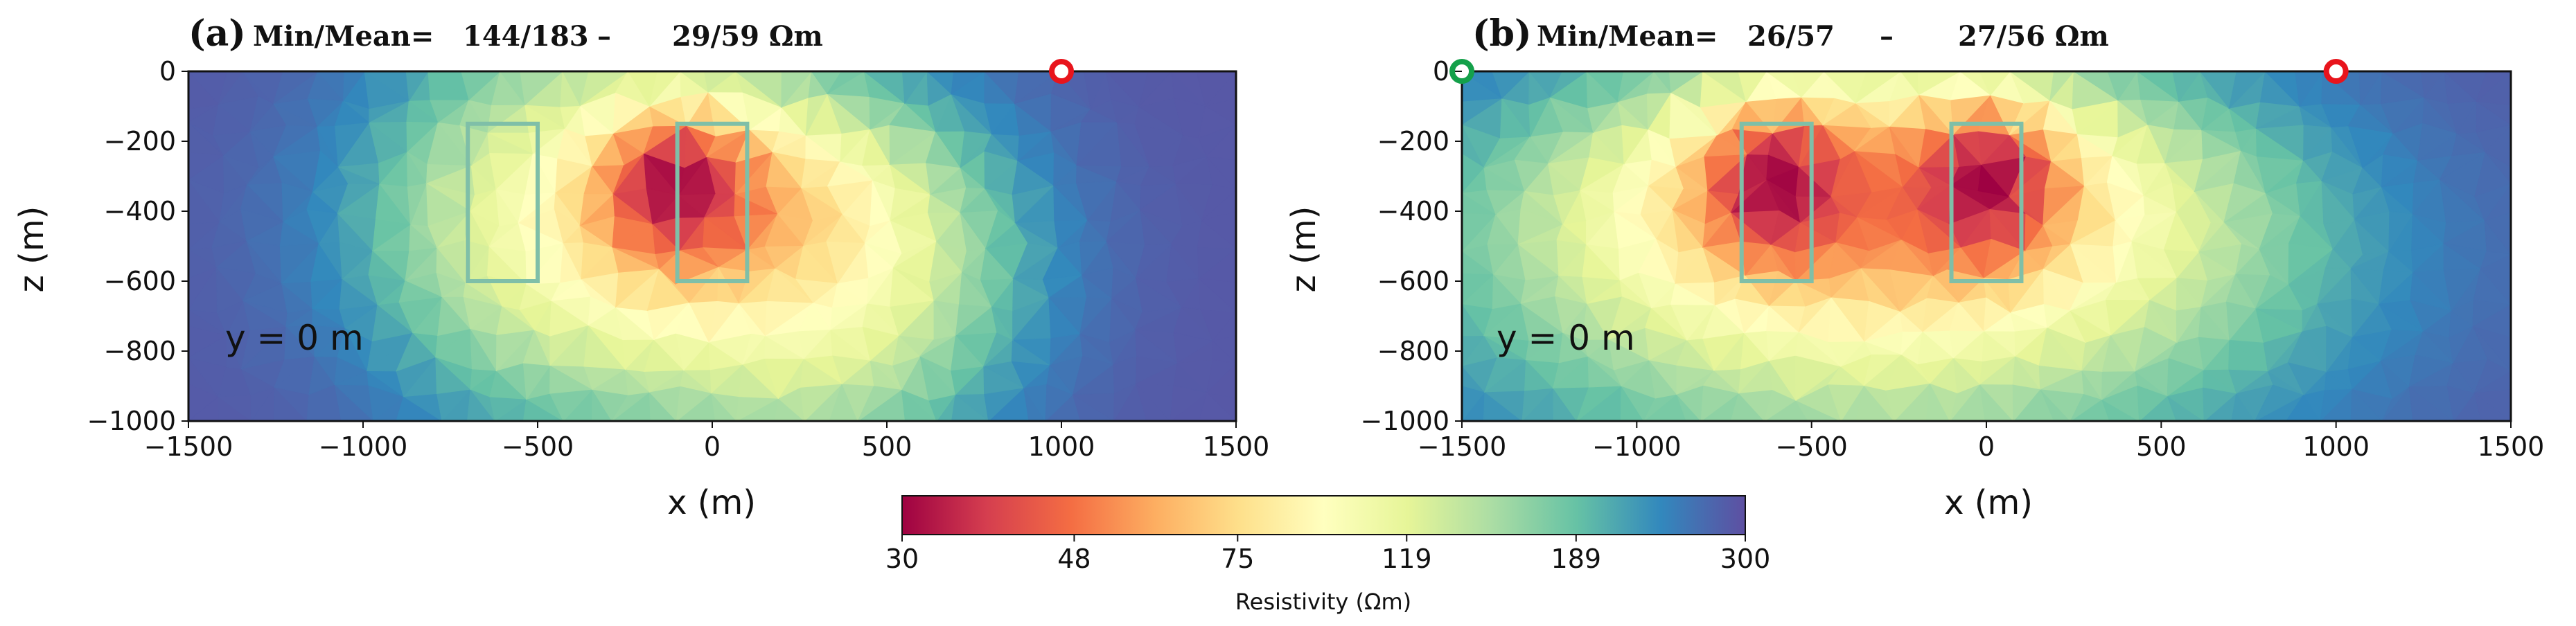  I want to click on colorbar-tick-label: 75, so click(1238, 559).